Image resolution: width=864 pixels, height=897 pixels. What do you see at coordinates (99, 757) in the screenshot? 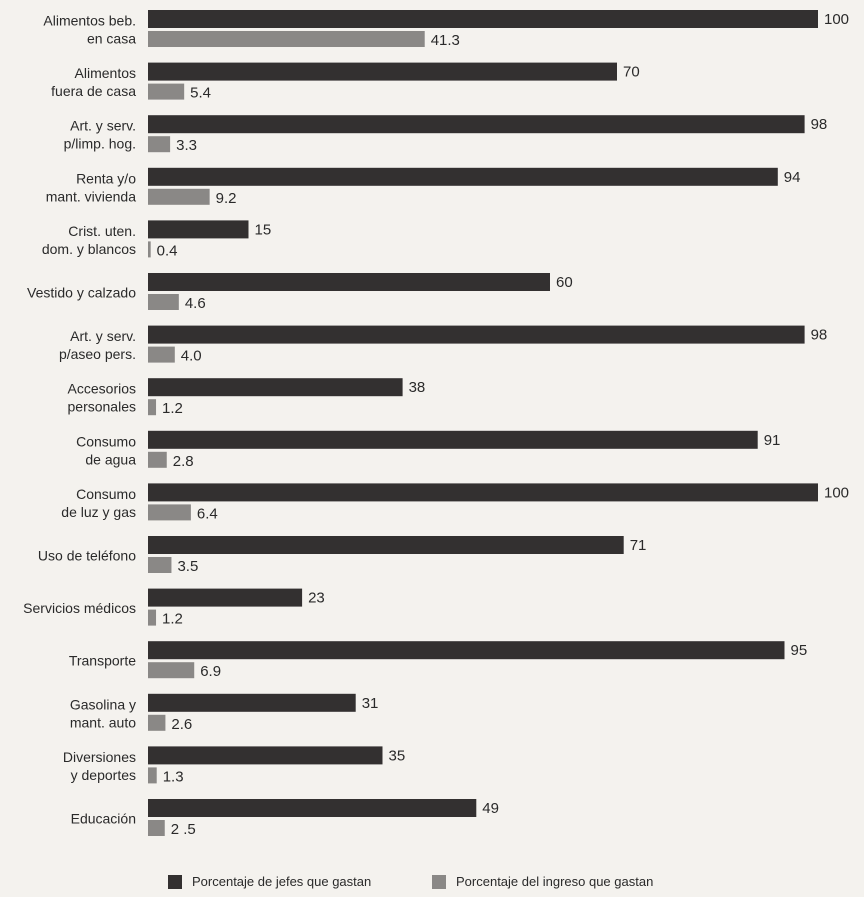
I see `category-label: Diversiones` at bounding box center [99, 757].